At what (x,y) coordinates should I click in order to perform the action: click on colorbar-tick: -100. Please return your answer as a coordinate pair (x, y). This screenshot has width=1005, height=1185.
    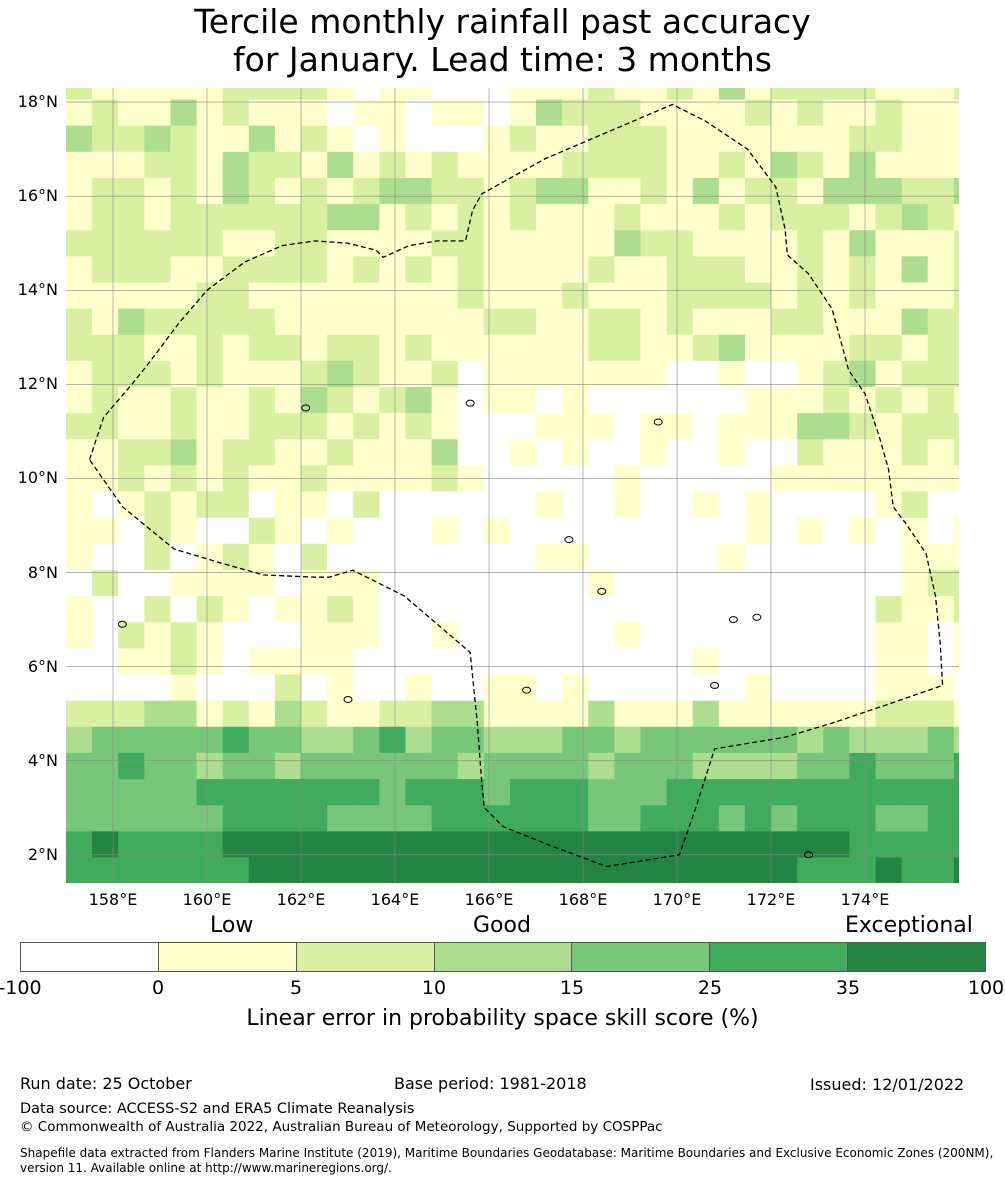
    Looking at the image, I should click on (21, 988).